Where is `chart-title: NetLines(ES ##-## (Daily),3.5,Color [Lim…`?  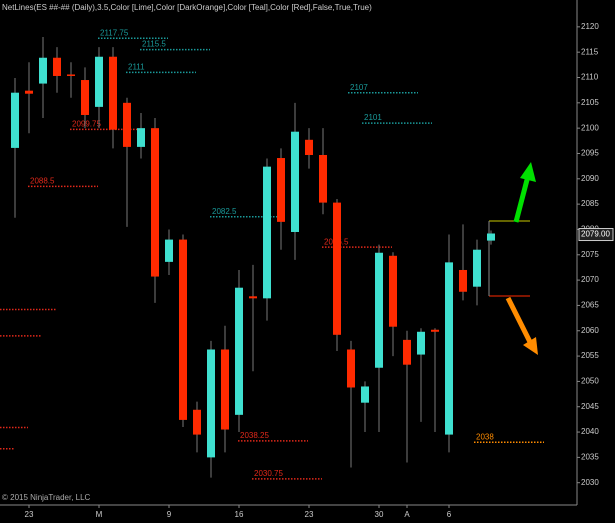 chart-title: NetLines(ES ##-## (Daily),3.5,Color [Lim… is located at coordinates (187, 7).